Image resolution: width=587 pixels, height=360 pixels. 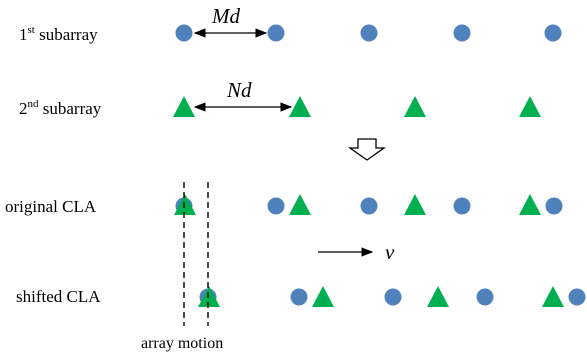 I want to click on velocity-label: v, so click(x=390, y=252).